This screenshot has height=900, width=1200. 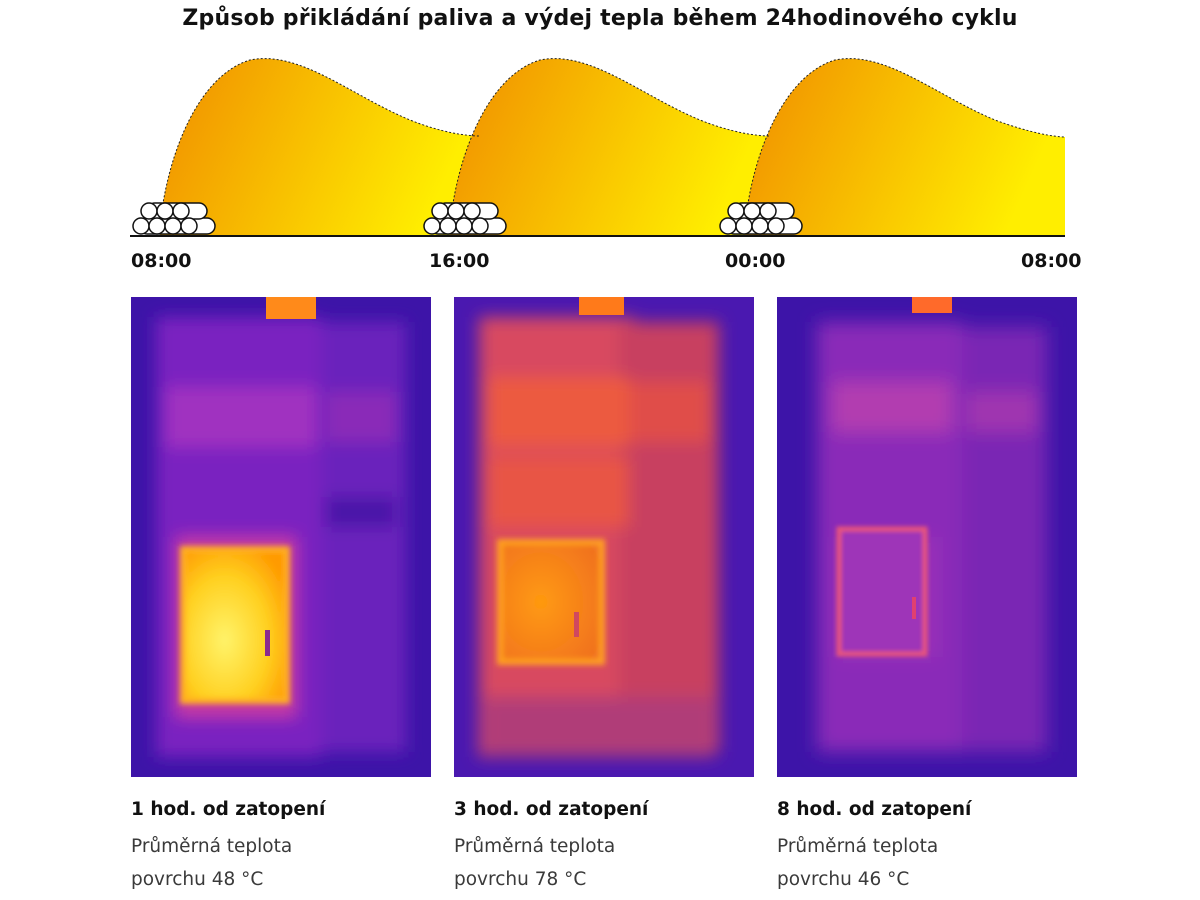 What do you see at coordinates (755, 261) in the screenshot?
I see `time-label-0000: 00:00` at bounding box center [755, 261].